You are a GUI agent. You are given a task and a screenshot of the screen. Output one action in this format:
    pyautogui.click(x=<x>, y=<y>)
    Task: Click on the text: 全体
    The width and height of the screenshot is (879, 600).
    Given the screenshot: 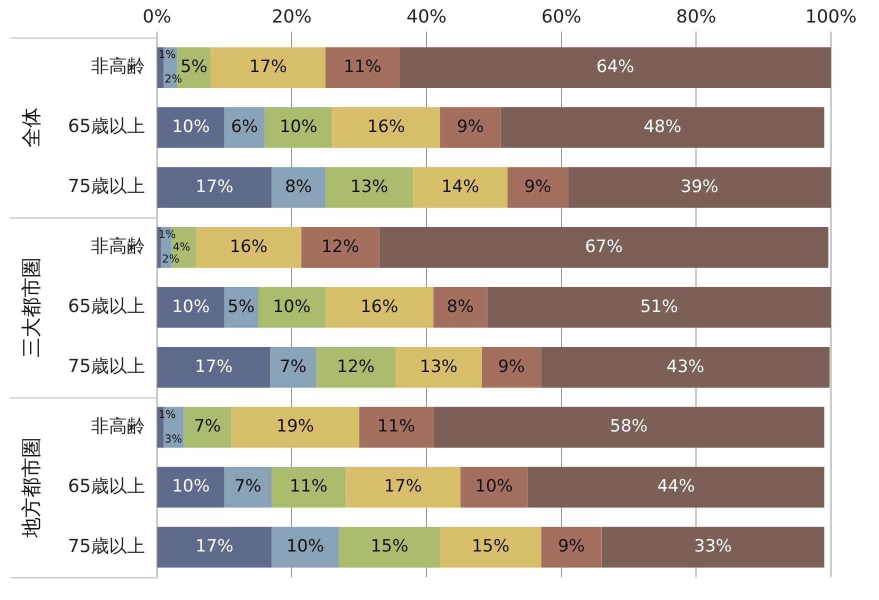 What is the action you would take?
    pyautogui.click(x=31, y=128)
    